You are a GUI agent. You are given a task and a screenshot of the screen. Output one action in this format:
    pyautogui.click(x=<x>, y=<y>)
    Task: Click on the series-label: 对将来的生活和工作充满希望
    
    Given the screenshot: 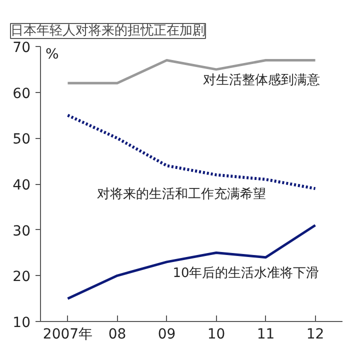 What is the action you would take?
    pyautogui.click(x=181, y=194)
    